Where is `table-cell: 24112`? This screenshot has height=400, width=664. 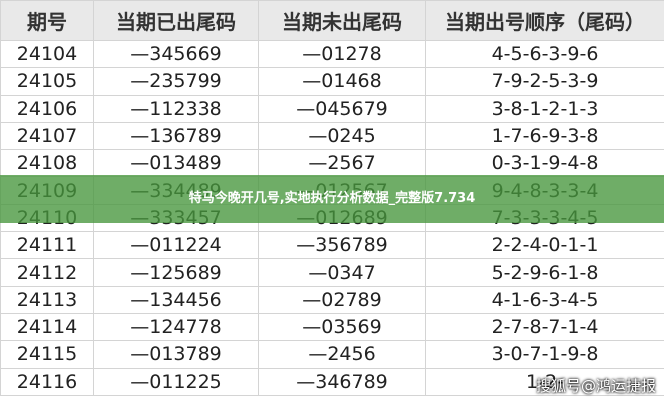
table-cell: 24112 is located at coordinates (47, 272).